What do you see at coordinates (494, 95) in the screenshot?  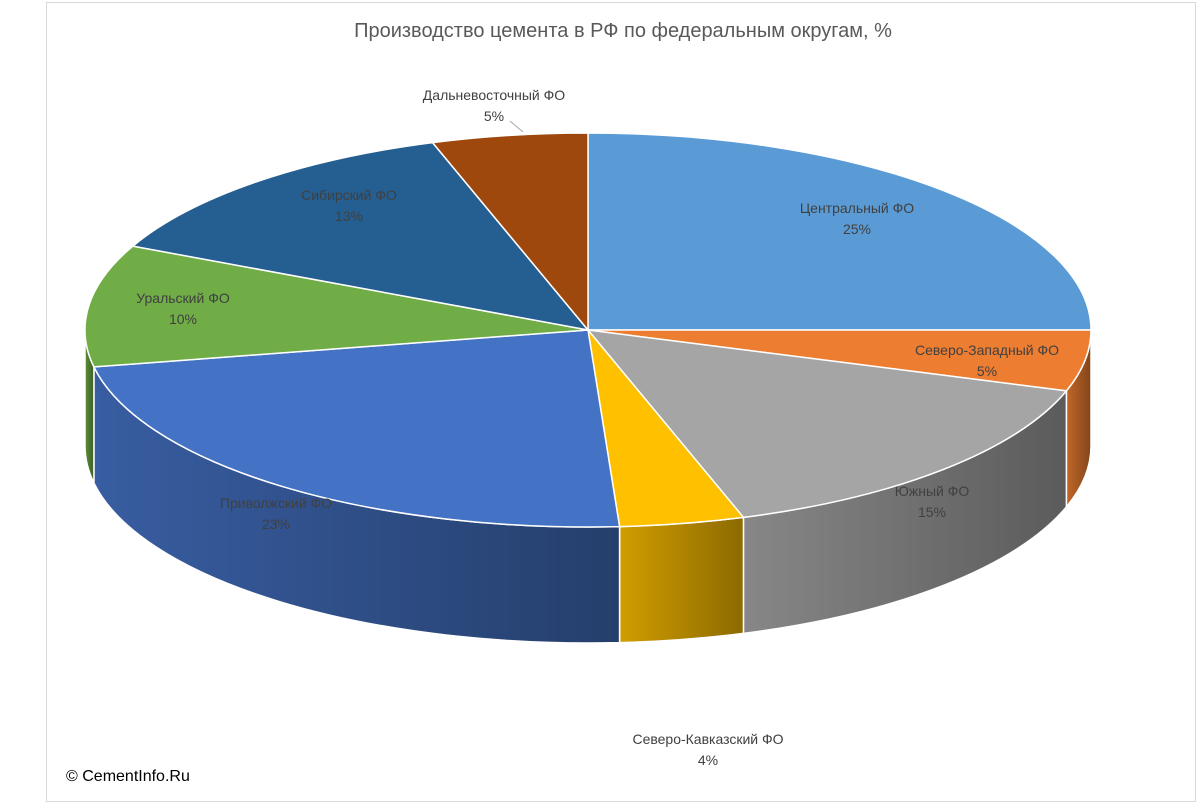 I see `slice-8-label: Дальневосточный ФО` at bounding box center [494, 95].